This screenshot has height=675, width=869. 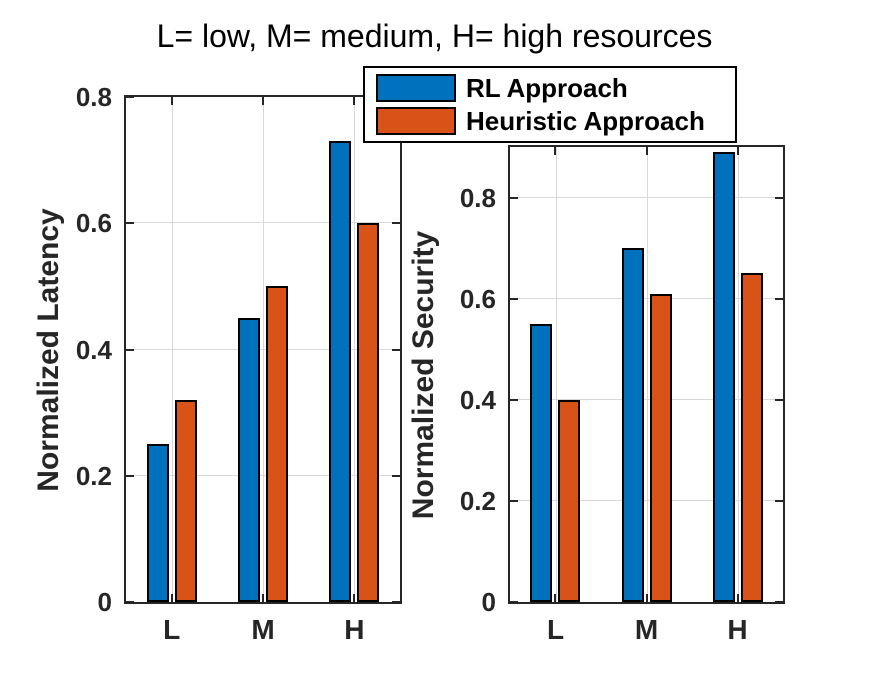 What do you see at coordinates (585, 121) in the screenshot?
I see `legend-label: Heuristic Approach` at bounding box center [585, 121].